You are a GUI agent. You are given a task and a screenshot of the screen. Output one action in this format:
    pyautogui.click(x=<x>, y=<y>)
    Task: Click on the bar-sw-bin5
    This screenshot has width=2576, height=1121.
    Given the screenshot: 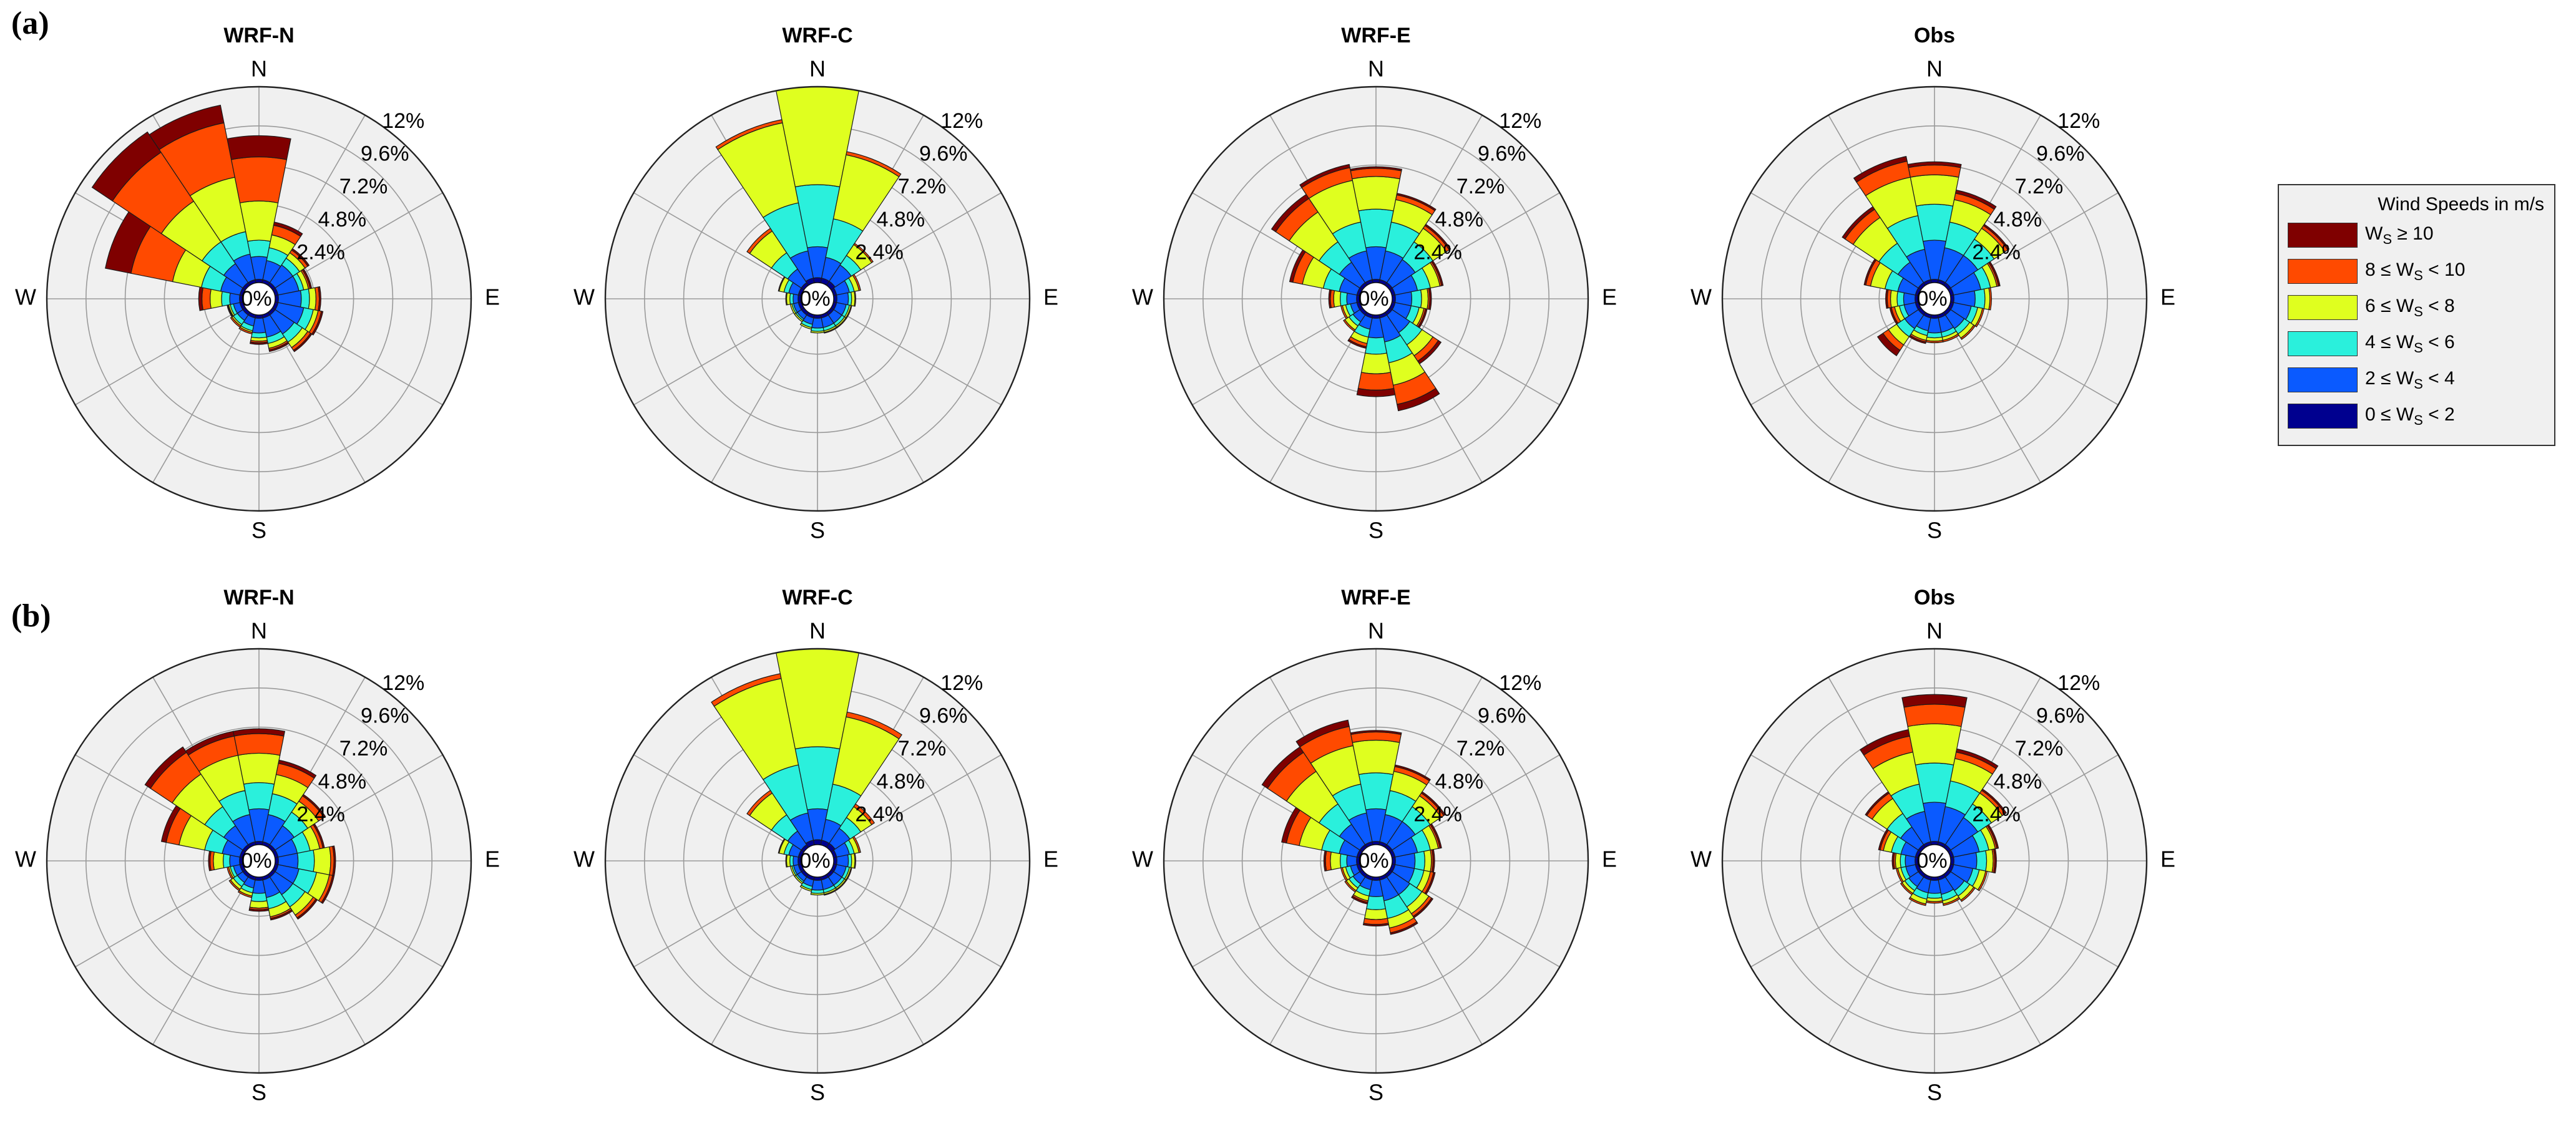 What is the action you would take?
    pyautogui.click(x=1888, y=344)
    